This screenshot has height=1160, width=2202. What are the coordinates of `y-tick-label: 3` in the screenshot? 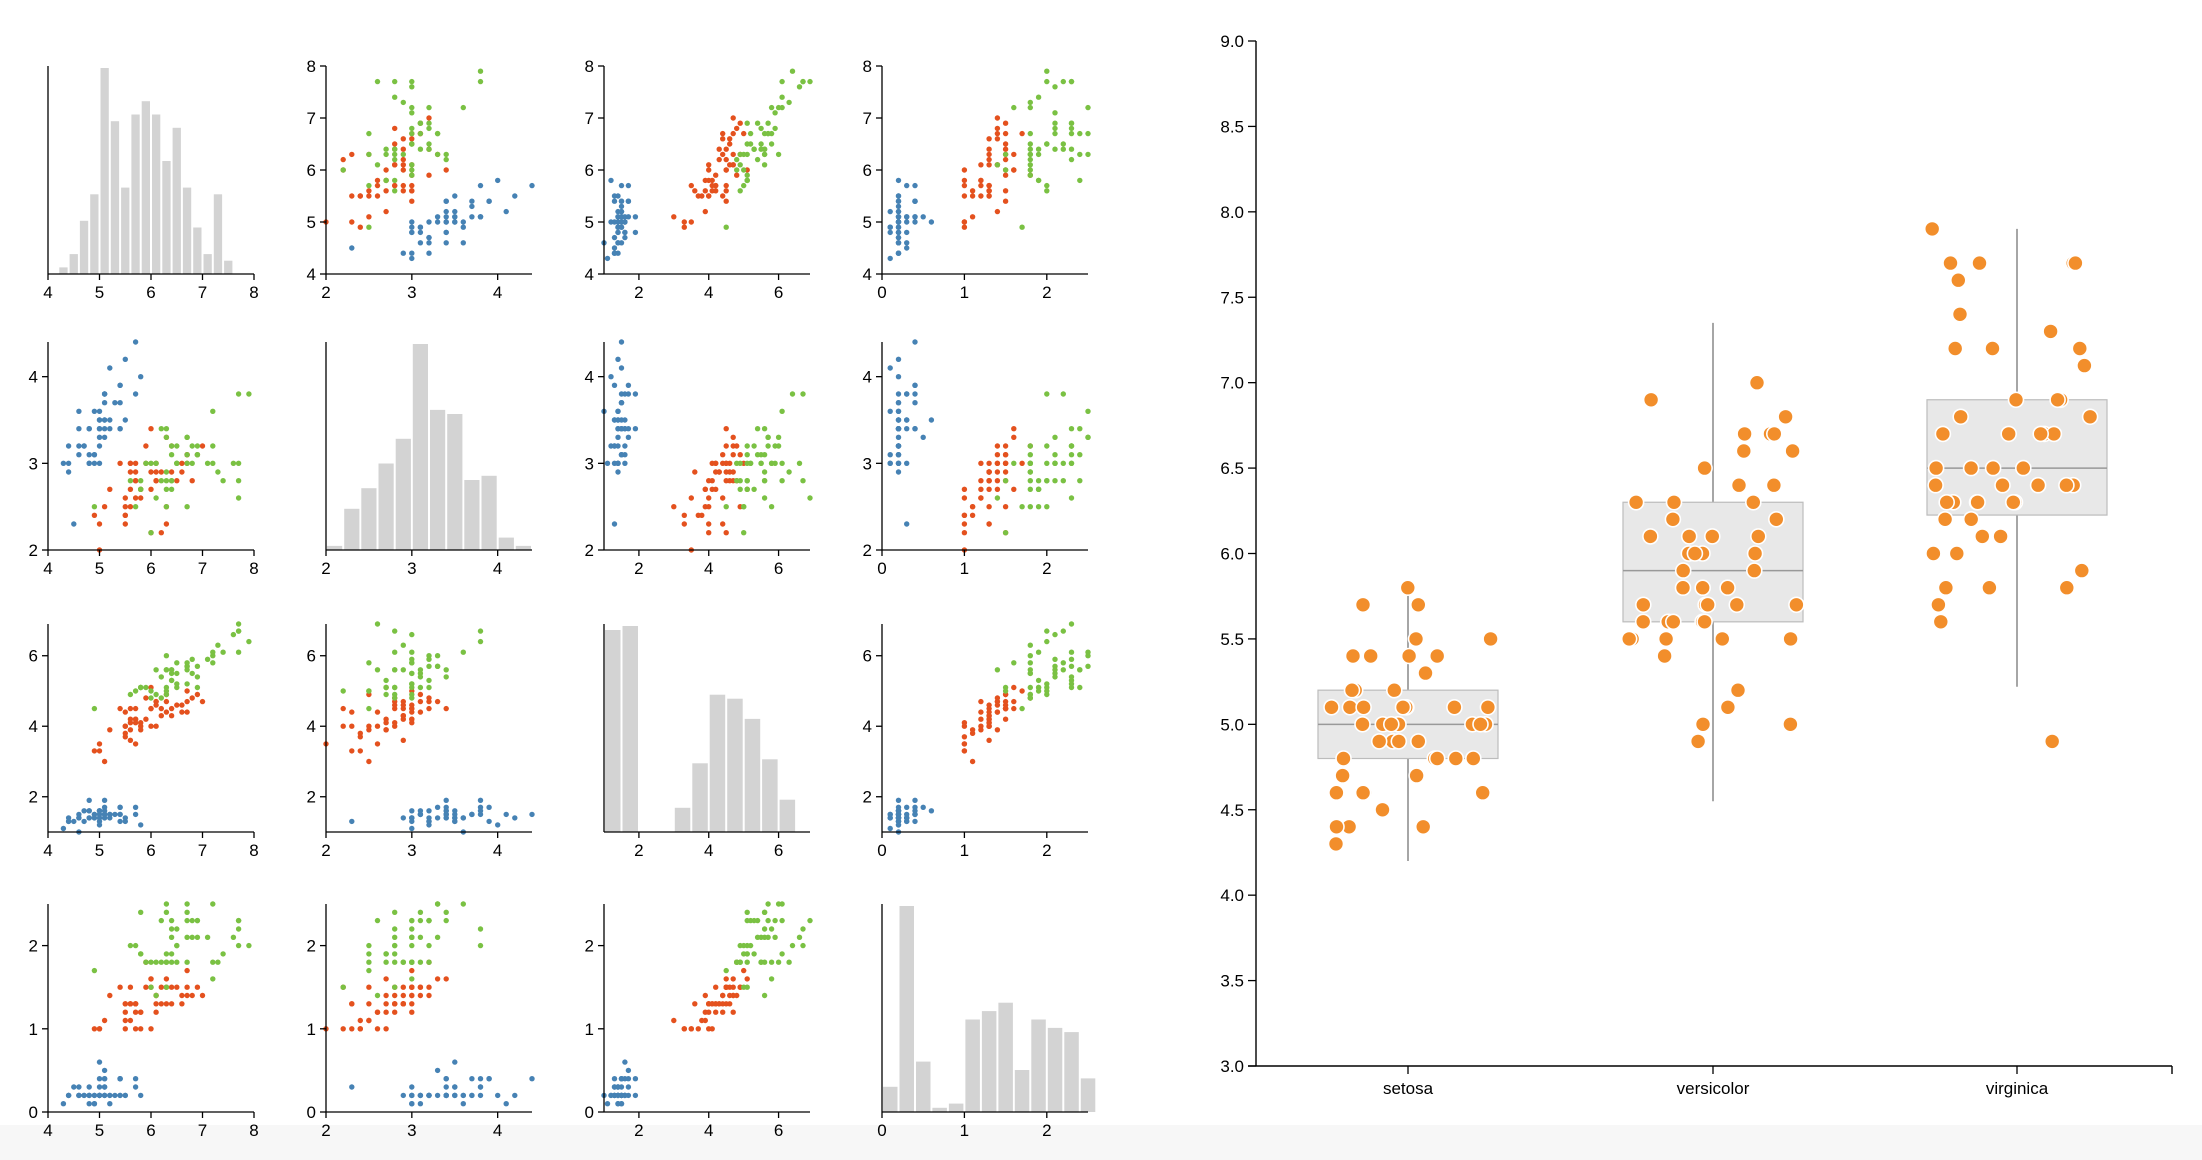 It's located at (589, 463).